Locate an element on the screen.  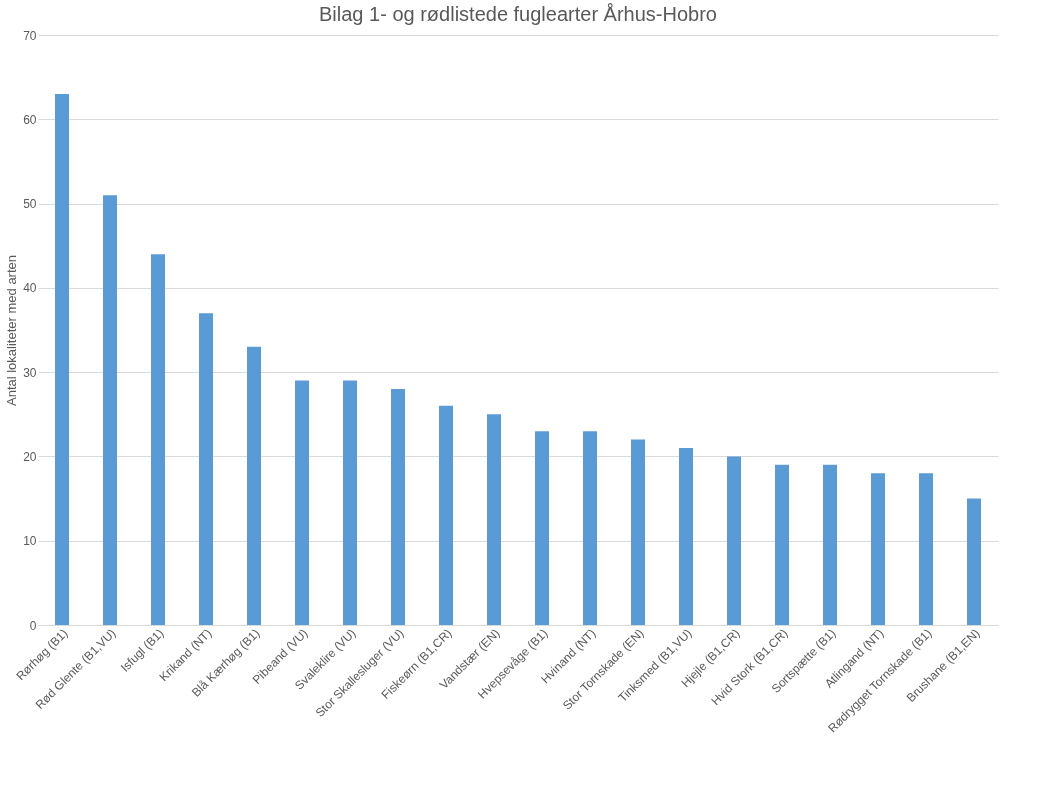
y-tick-label: 30 is located at coordinates (30, 372).